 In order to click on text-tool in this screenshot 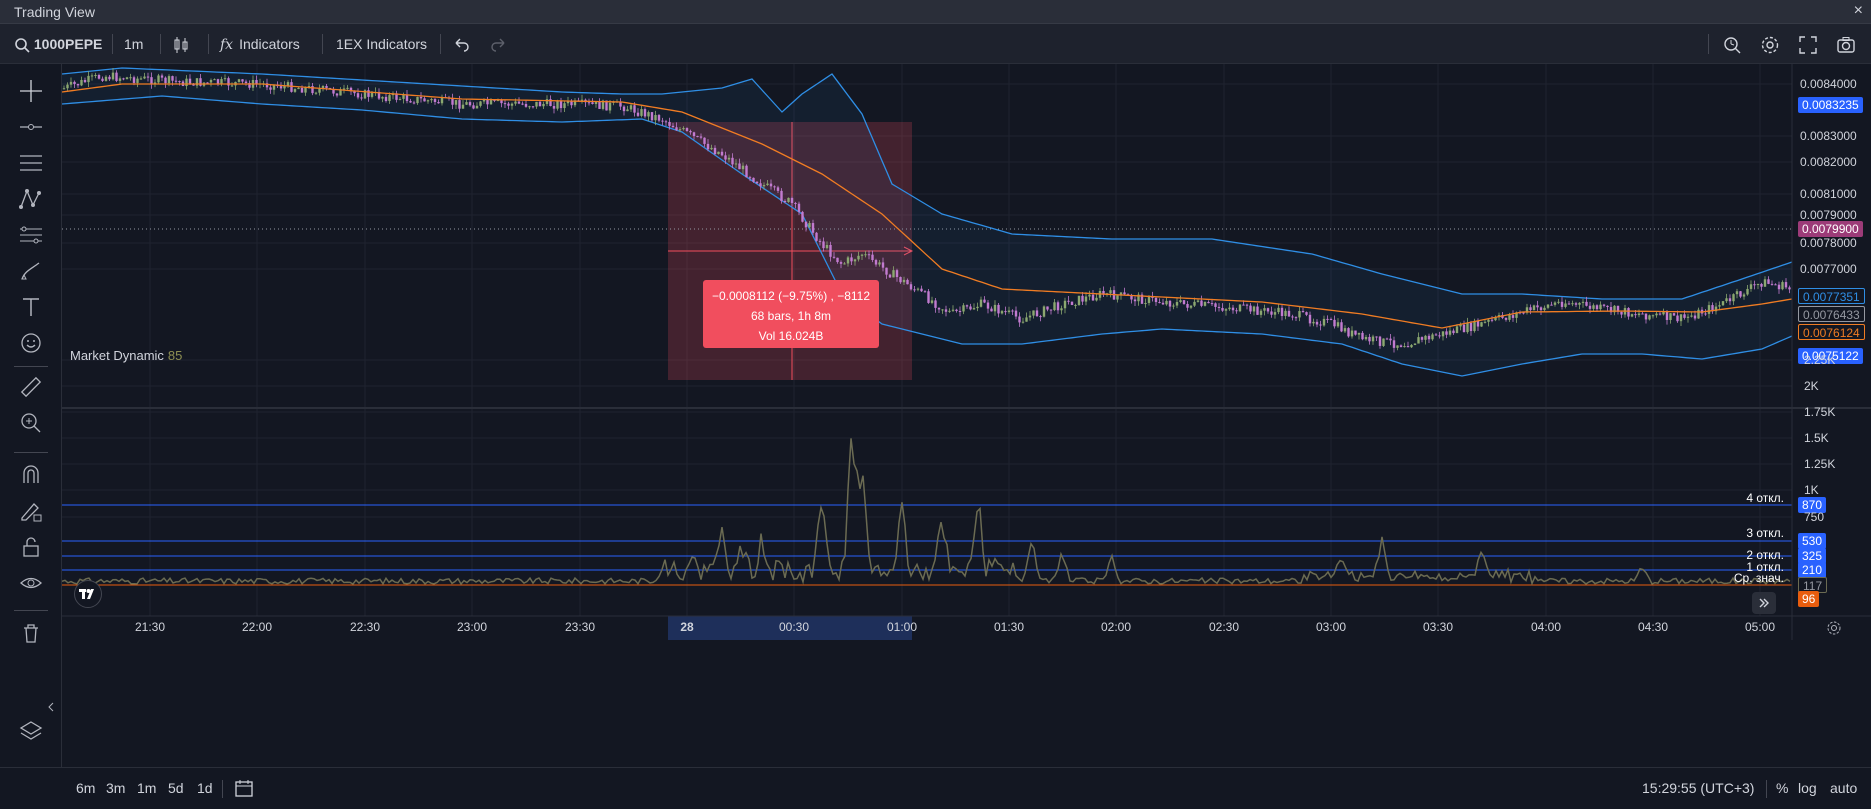, I will do `click(31, 307)`.